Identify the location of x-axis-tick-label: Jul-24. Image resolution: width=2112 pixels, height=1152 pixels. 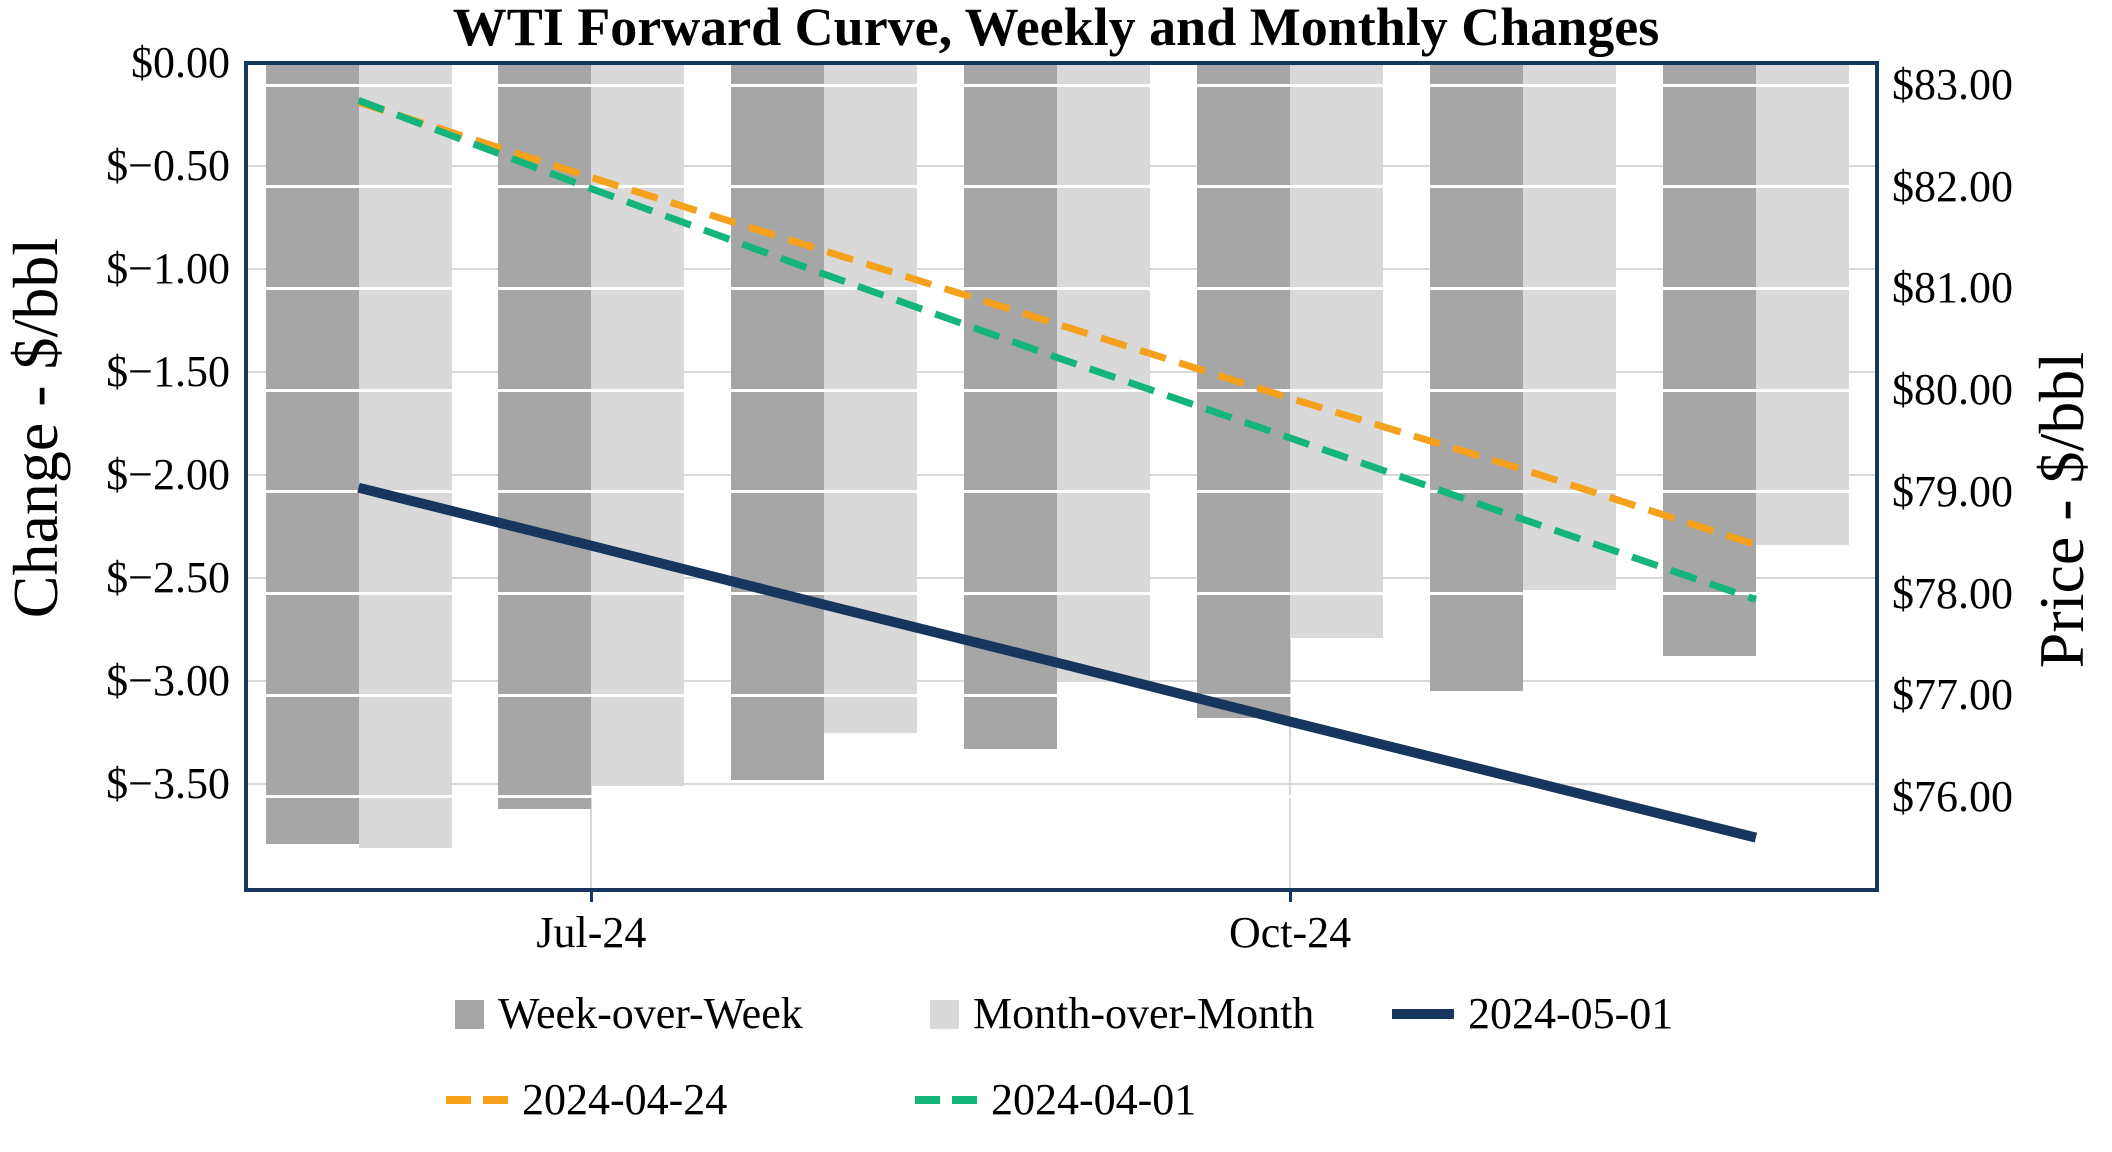
(591, 932).